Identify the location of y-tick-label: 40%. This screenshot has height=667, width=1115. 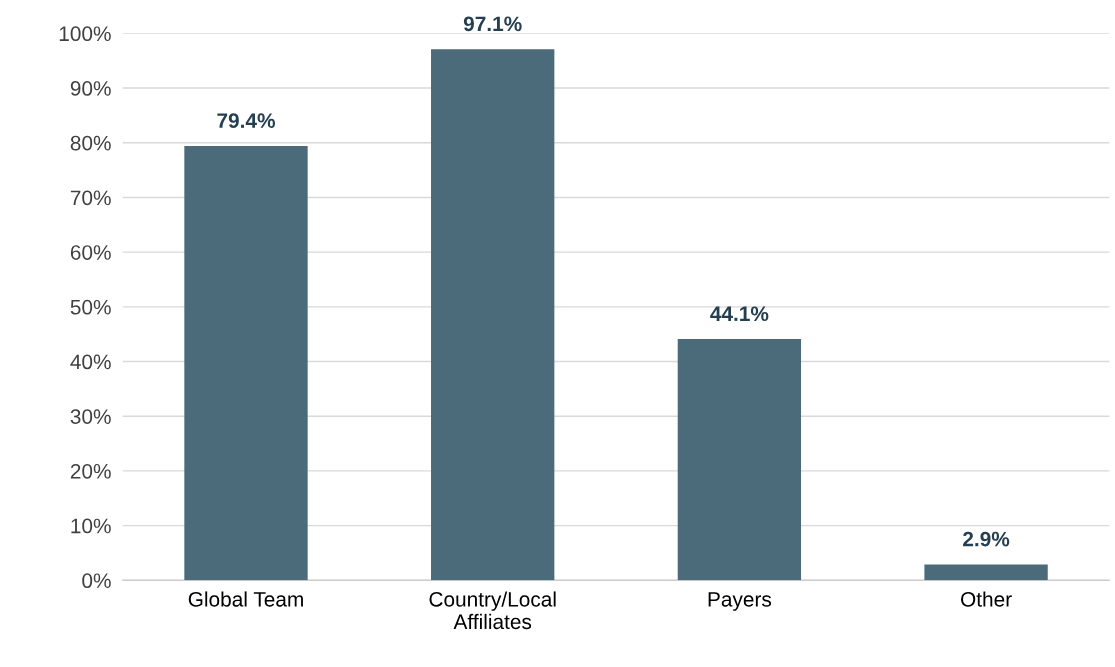
(90, 362).